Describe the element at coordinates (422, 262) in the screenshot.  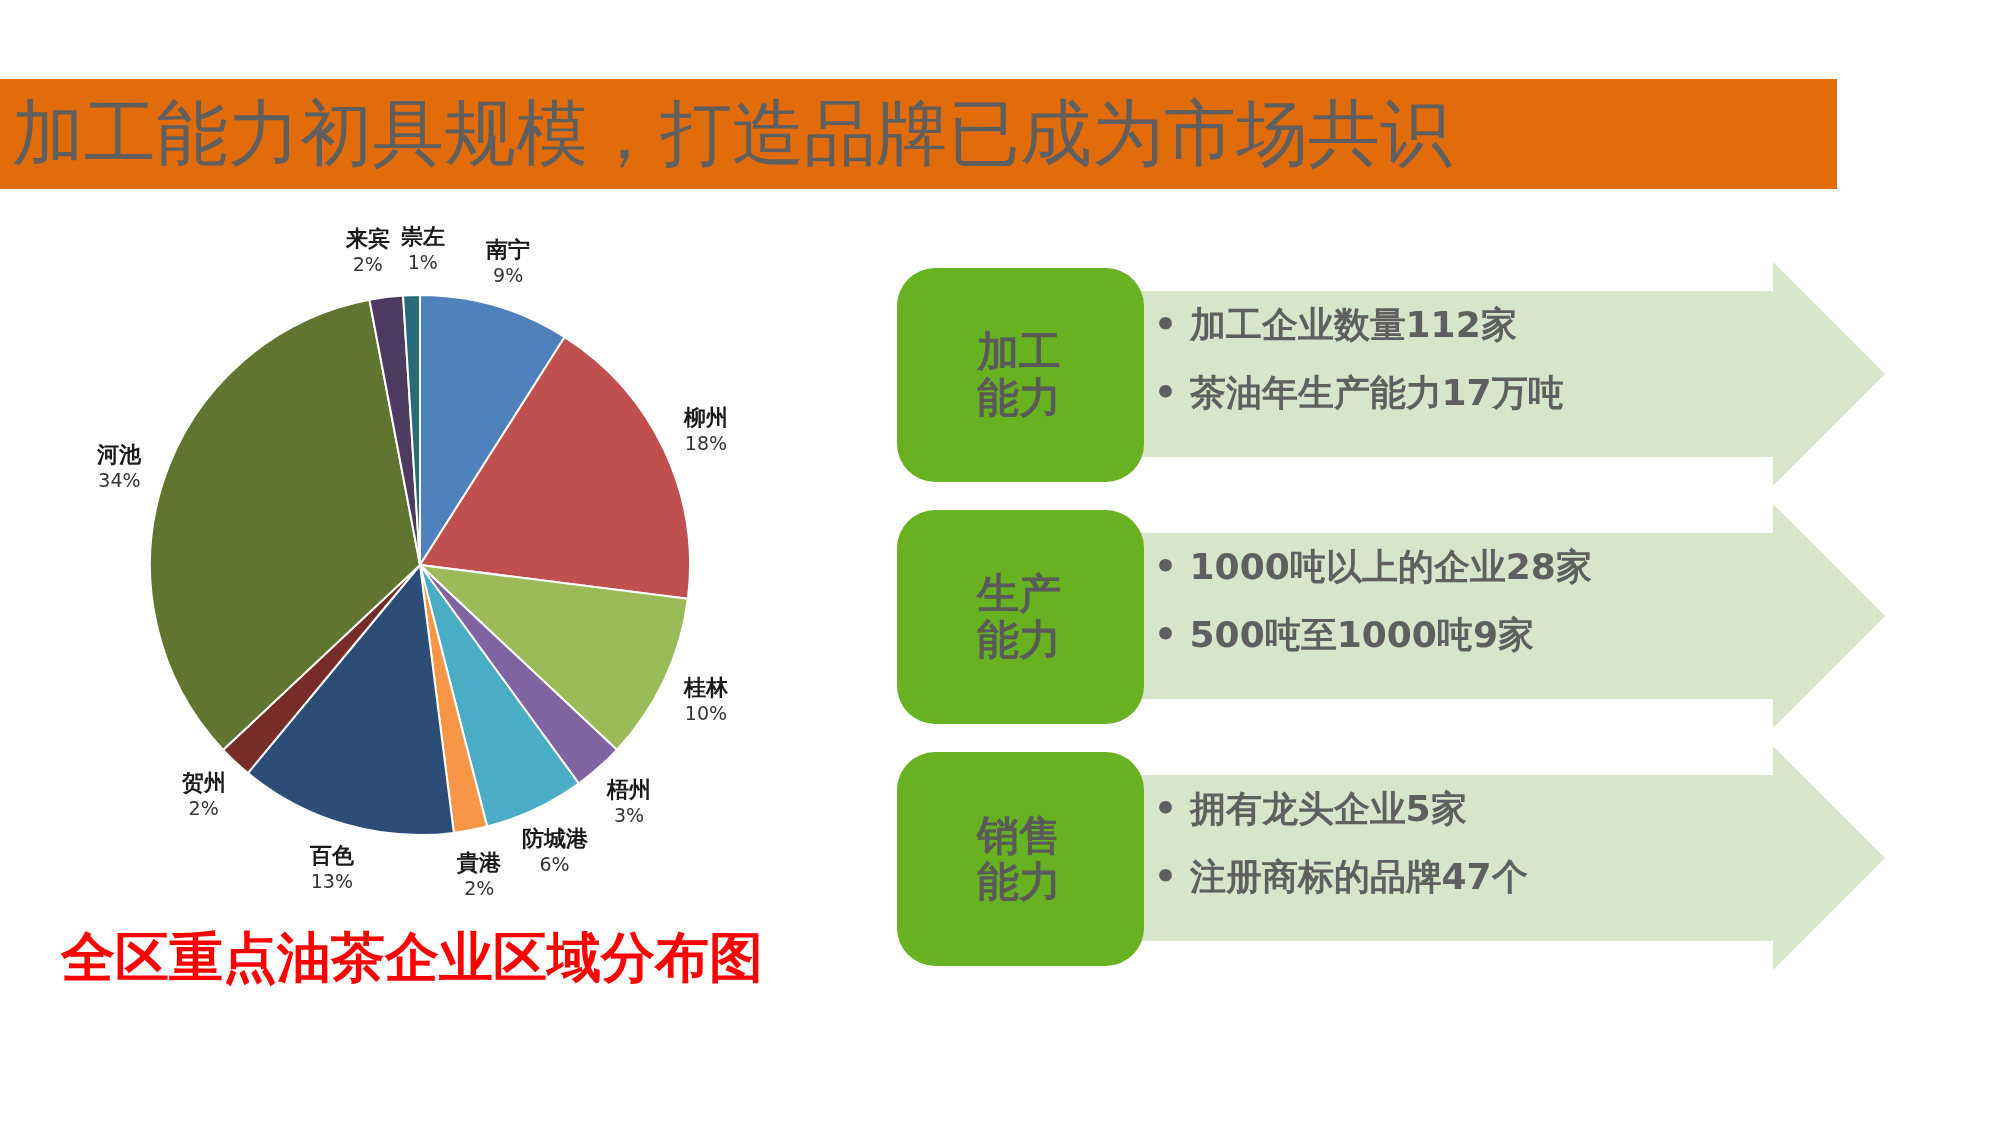
I see `data-label: 1%` at that location.